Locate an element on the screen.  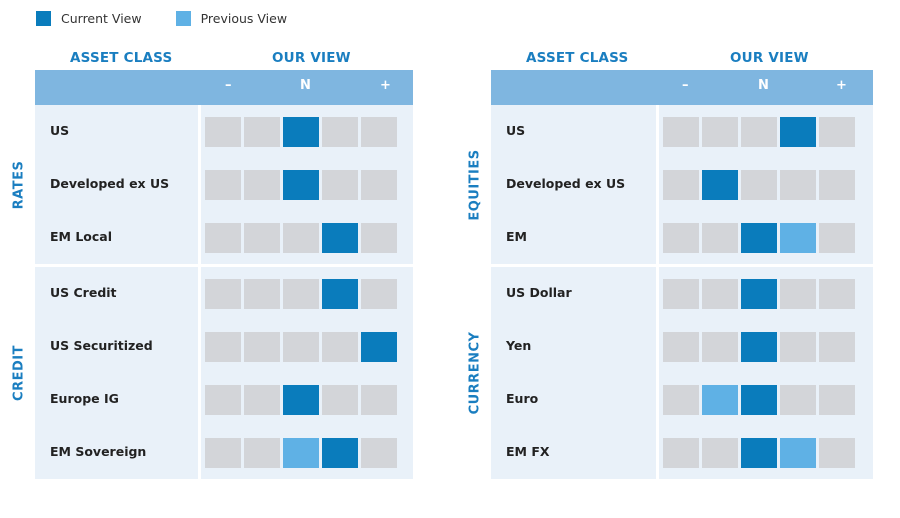
column-headers: ASSET CLASS OUR VIEW is located at coordinates (682, 59).